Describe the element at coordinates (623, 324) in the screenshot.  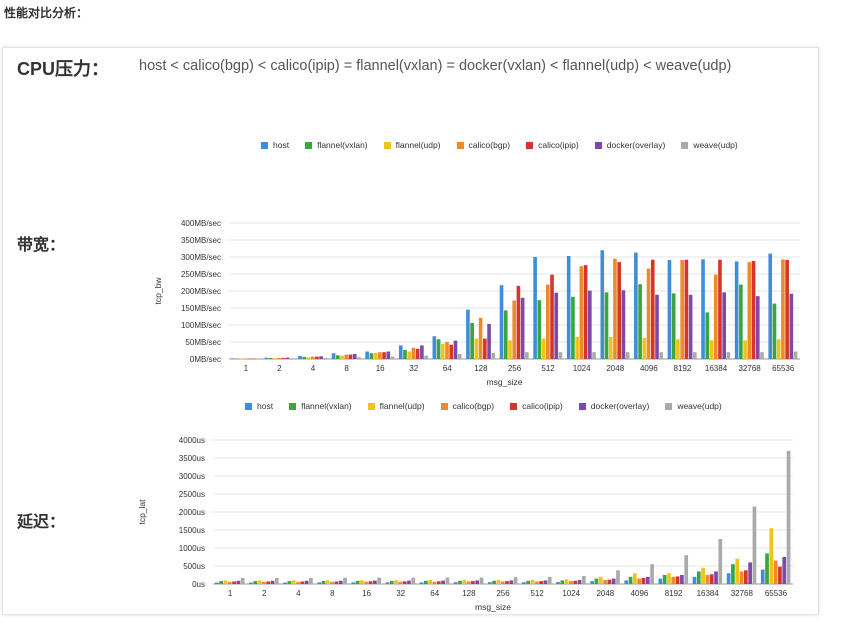
I see `bar-docker-overlay-2048` at that location.